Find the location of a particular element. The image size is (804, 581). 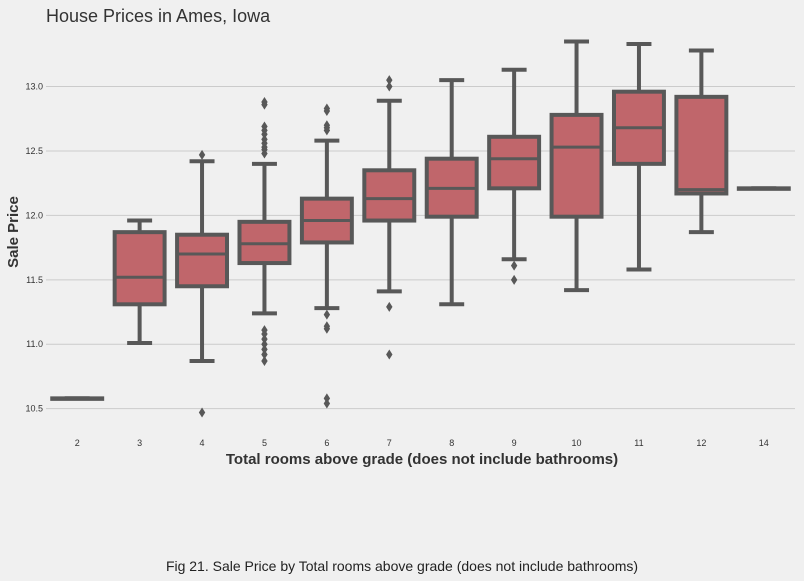

y-tick-labels: 10.5 11.0 11.5 12.0 12.5 13.0 is located at coordinates (34, 248).